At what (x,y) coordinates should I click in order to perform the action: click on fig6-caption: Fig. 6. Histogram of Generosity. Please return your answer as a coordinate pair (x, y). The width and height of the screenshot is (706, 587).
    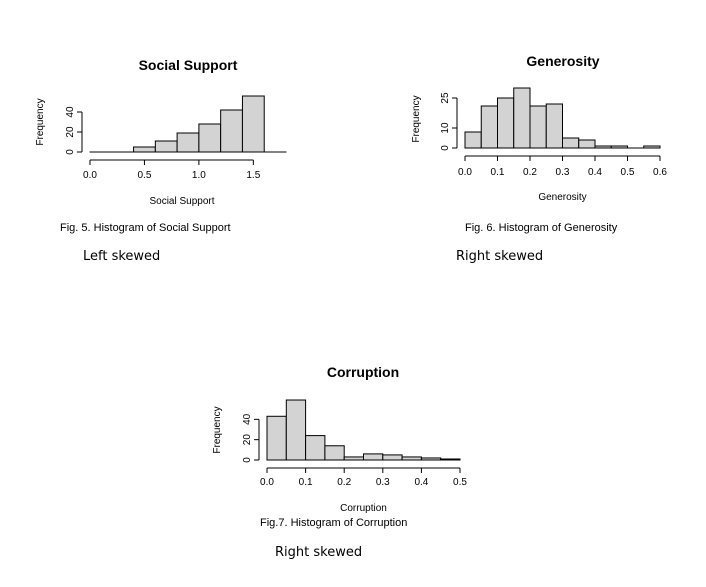
    Looking at the image, I should click on (541, 228).